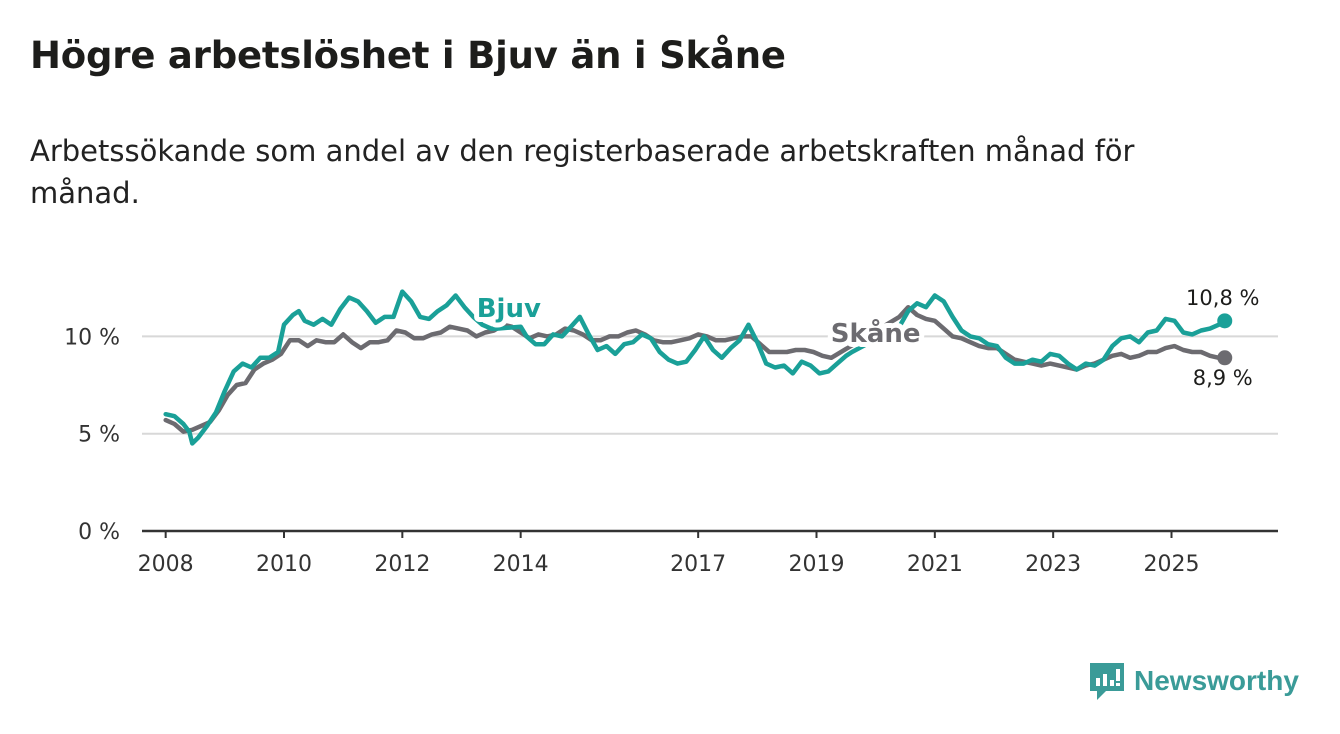 This screenshot has width=1340, height=734. I want to click on x-tick-label: 2021, so click(935, 564).